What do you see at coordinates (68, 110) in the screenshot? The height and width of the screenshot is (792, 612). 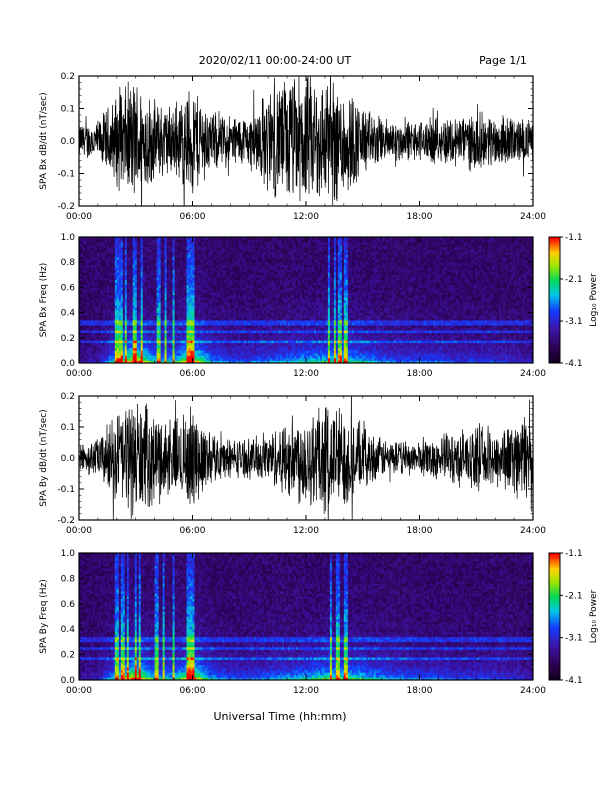 I see `y-tick-label: 0.1` at bounding box center [68, 110].